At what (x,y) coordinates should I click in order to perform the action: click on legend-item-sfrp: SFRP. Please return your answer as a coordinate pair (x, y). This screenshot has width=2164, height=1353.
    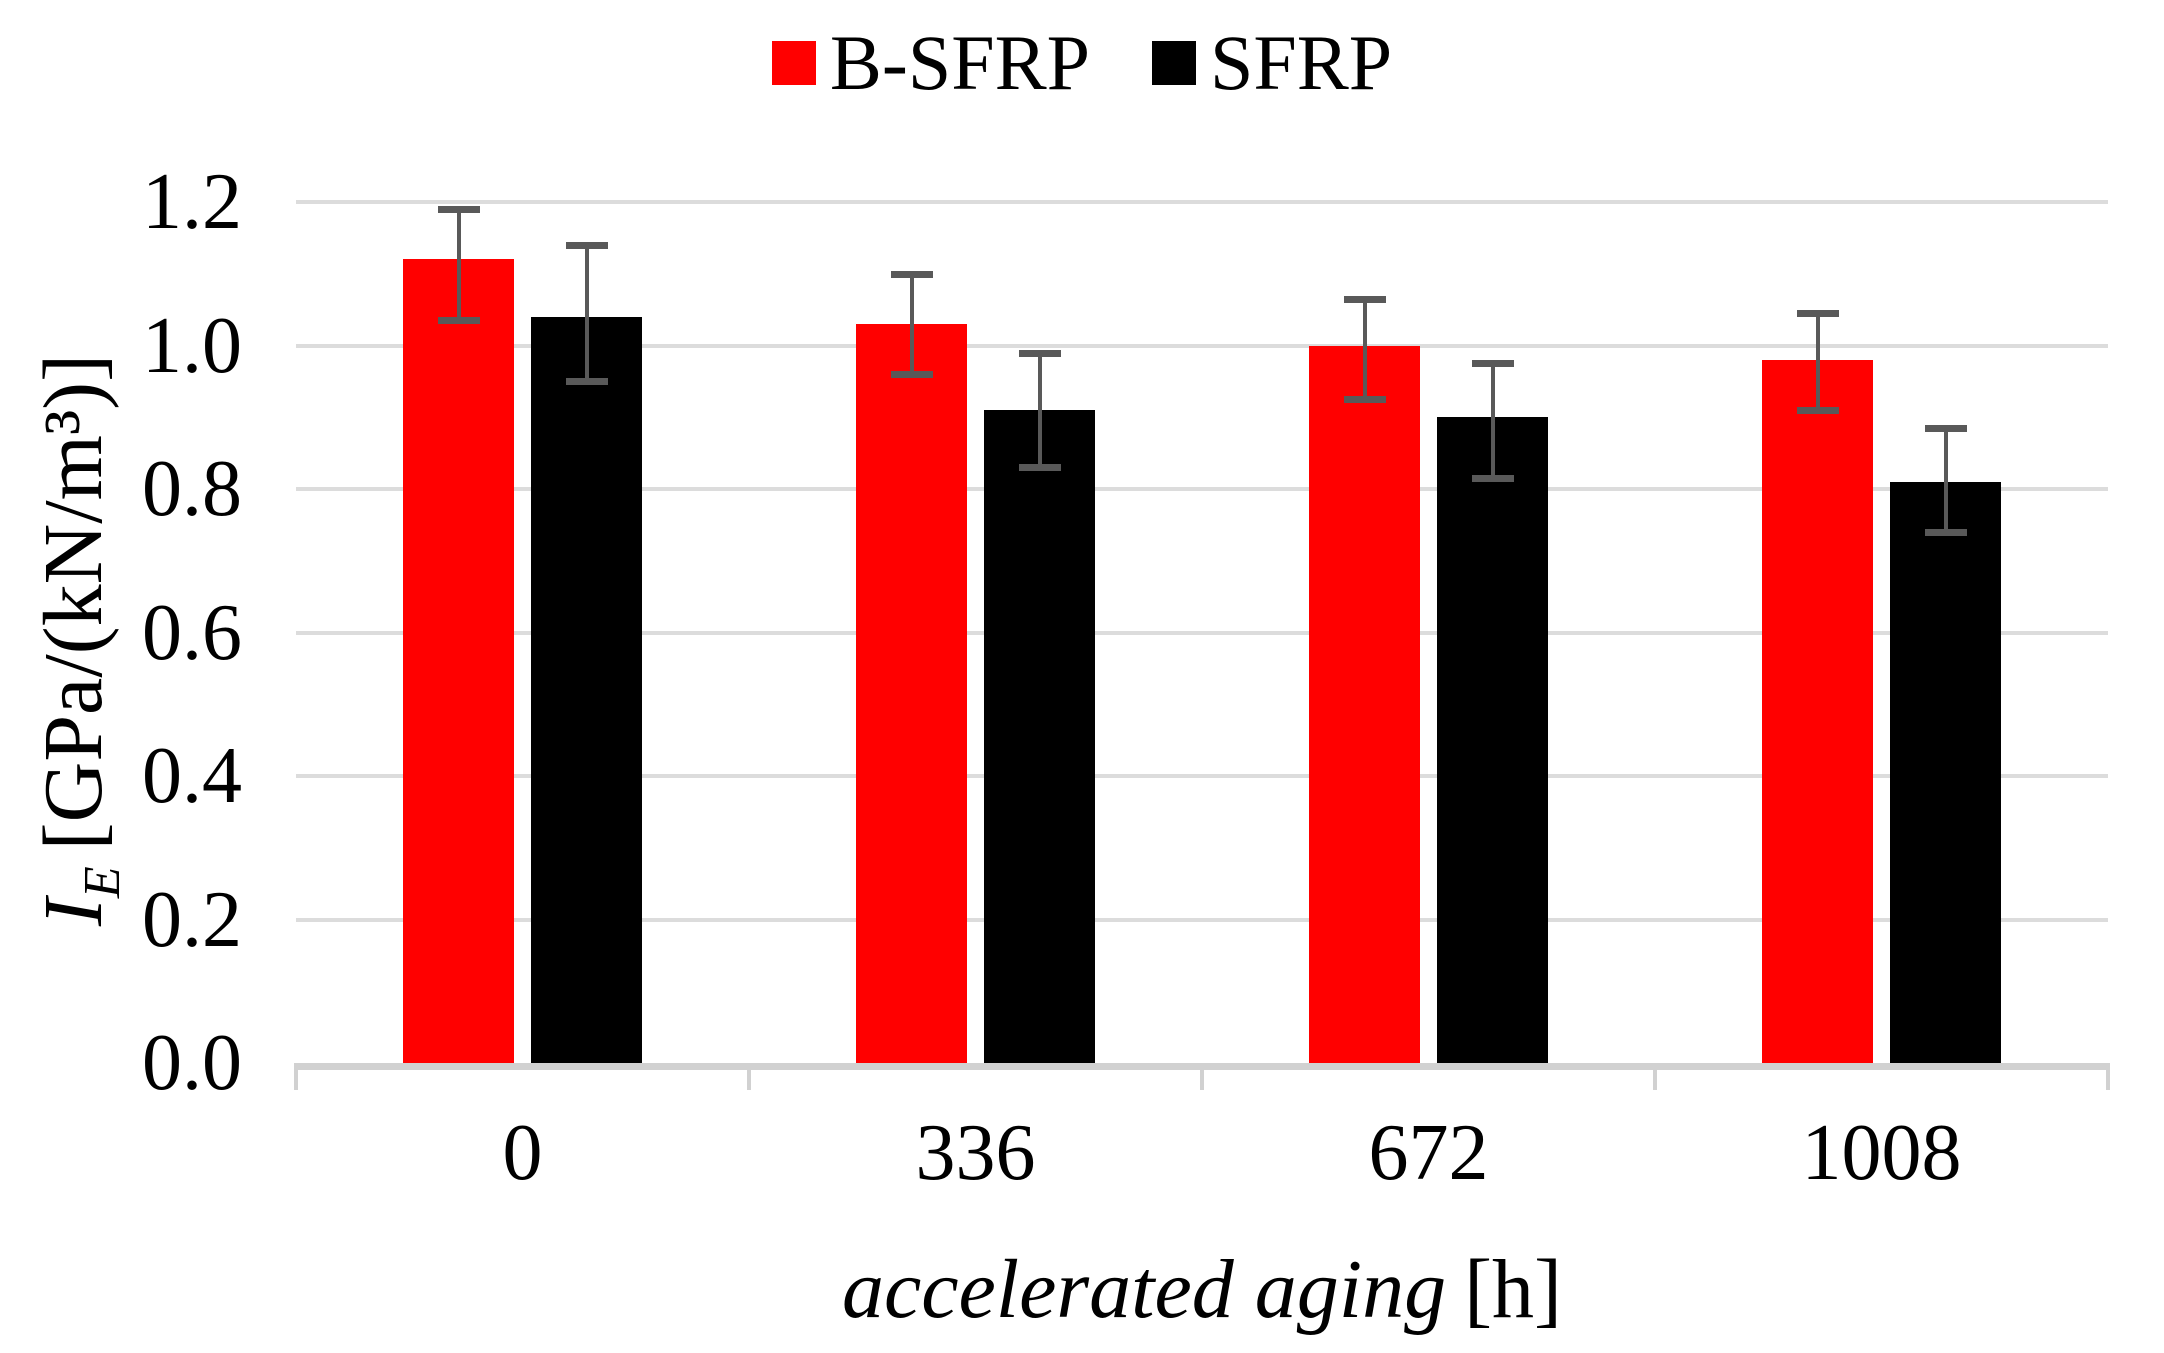
    Looking at the image, I should click on (1272, 63).